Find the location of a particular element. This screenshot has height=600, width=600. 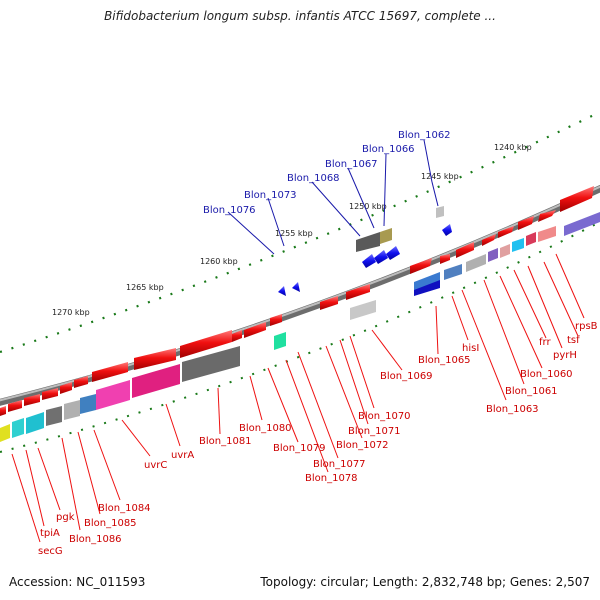

scale-label-1260: 1260 kbp is located at coordinates (219, 261).